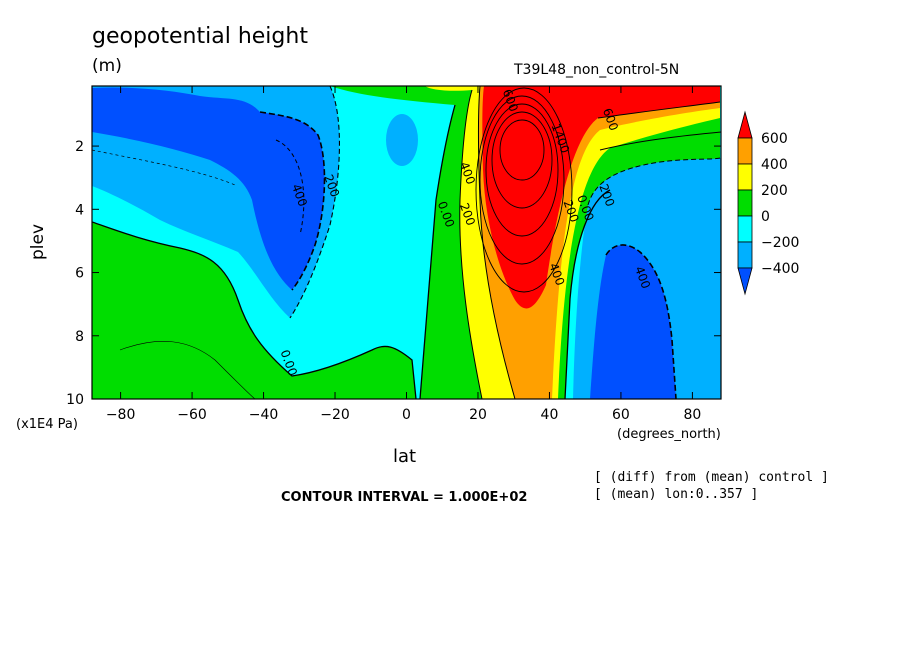  Describe the element at coordinates (335, 415) in the screenshot. I see `x-tick-label: −20` at that location.